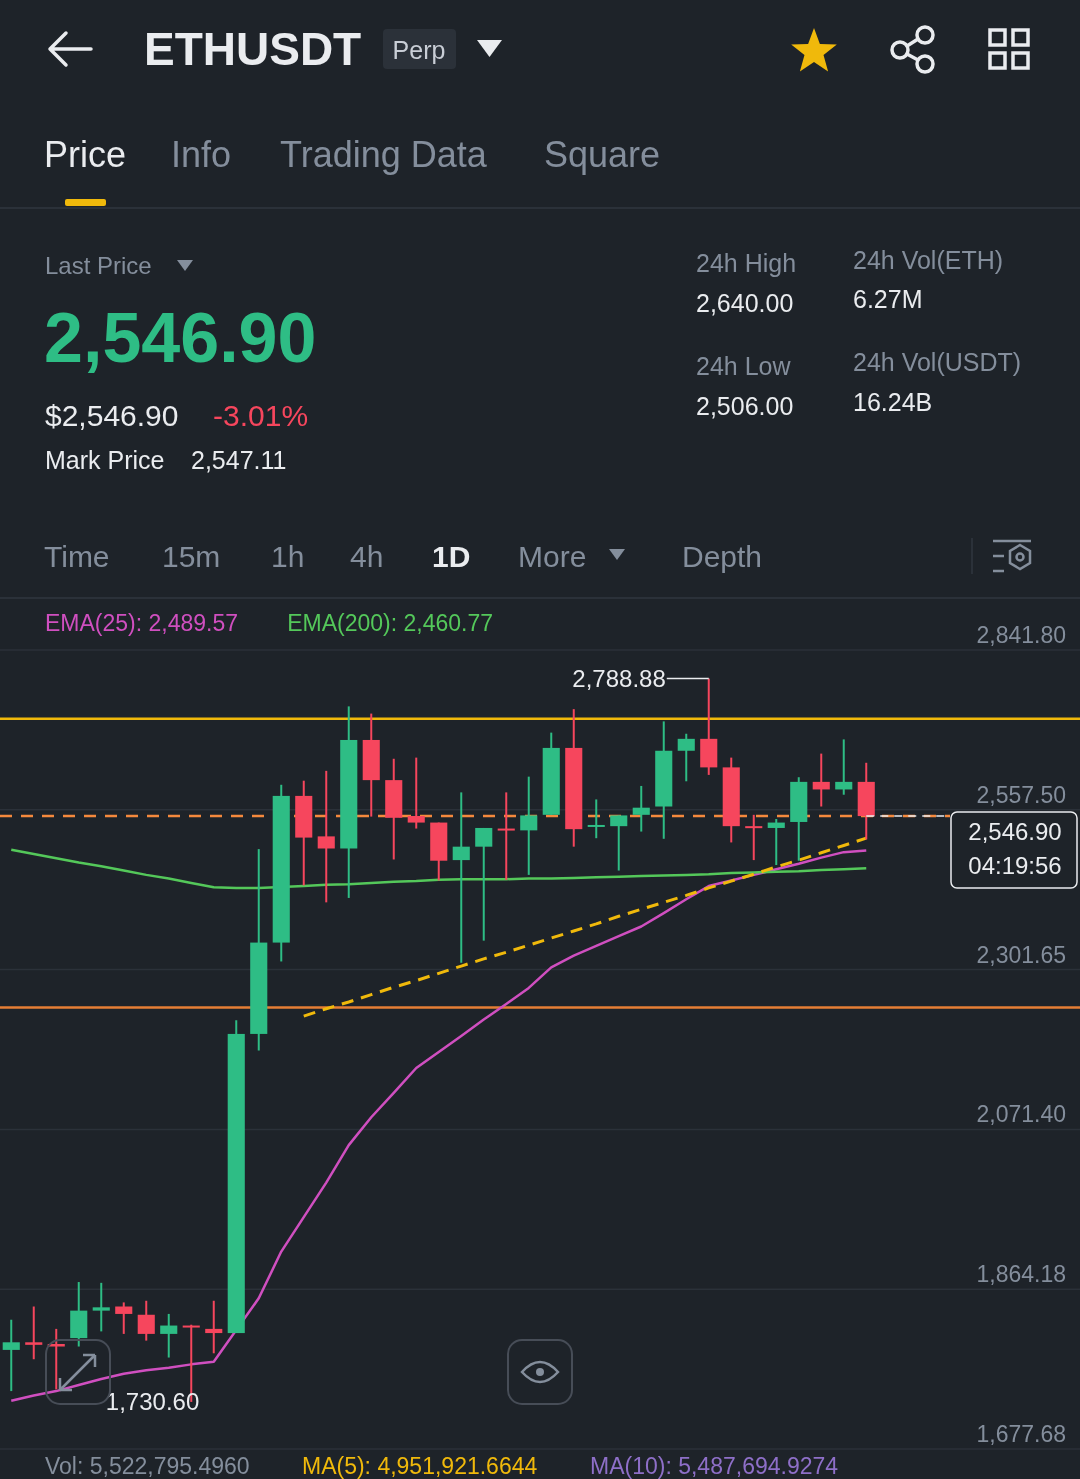 Image resolution: width=1080 pixels, height=1479 pixels. I want to click on text: 1D, so click(451, 556).